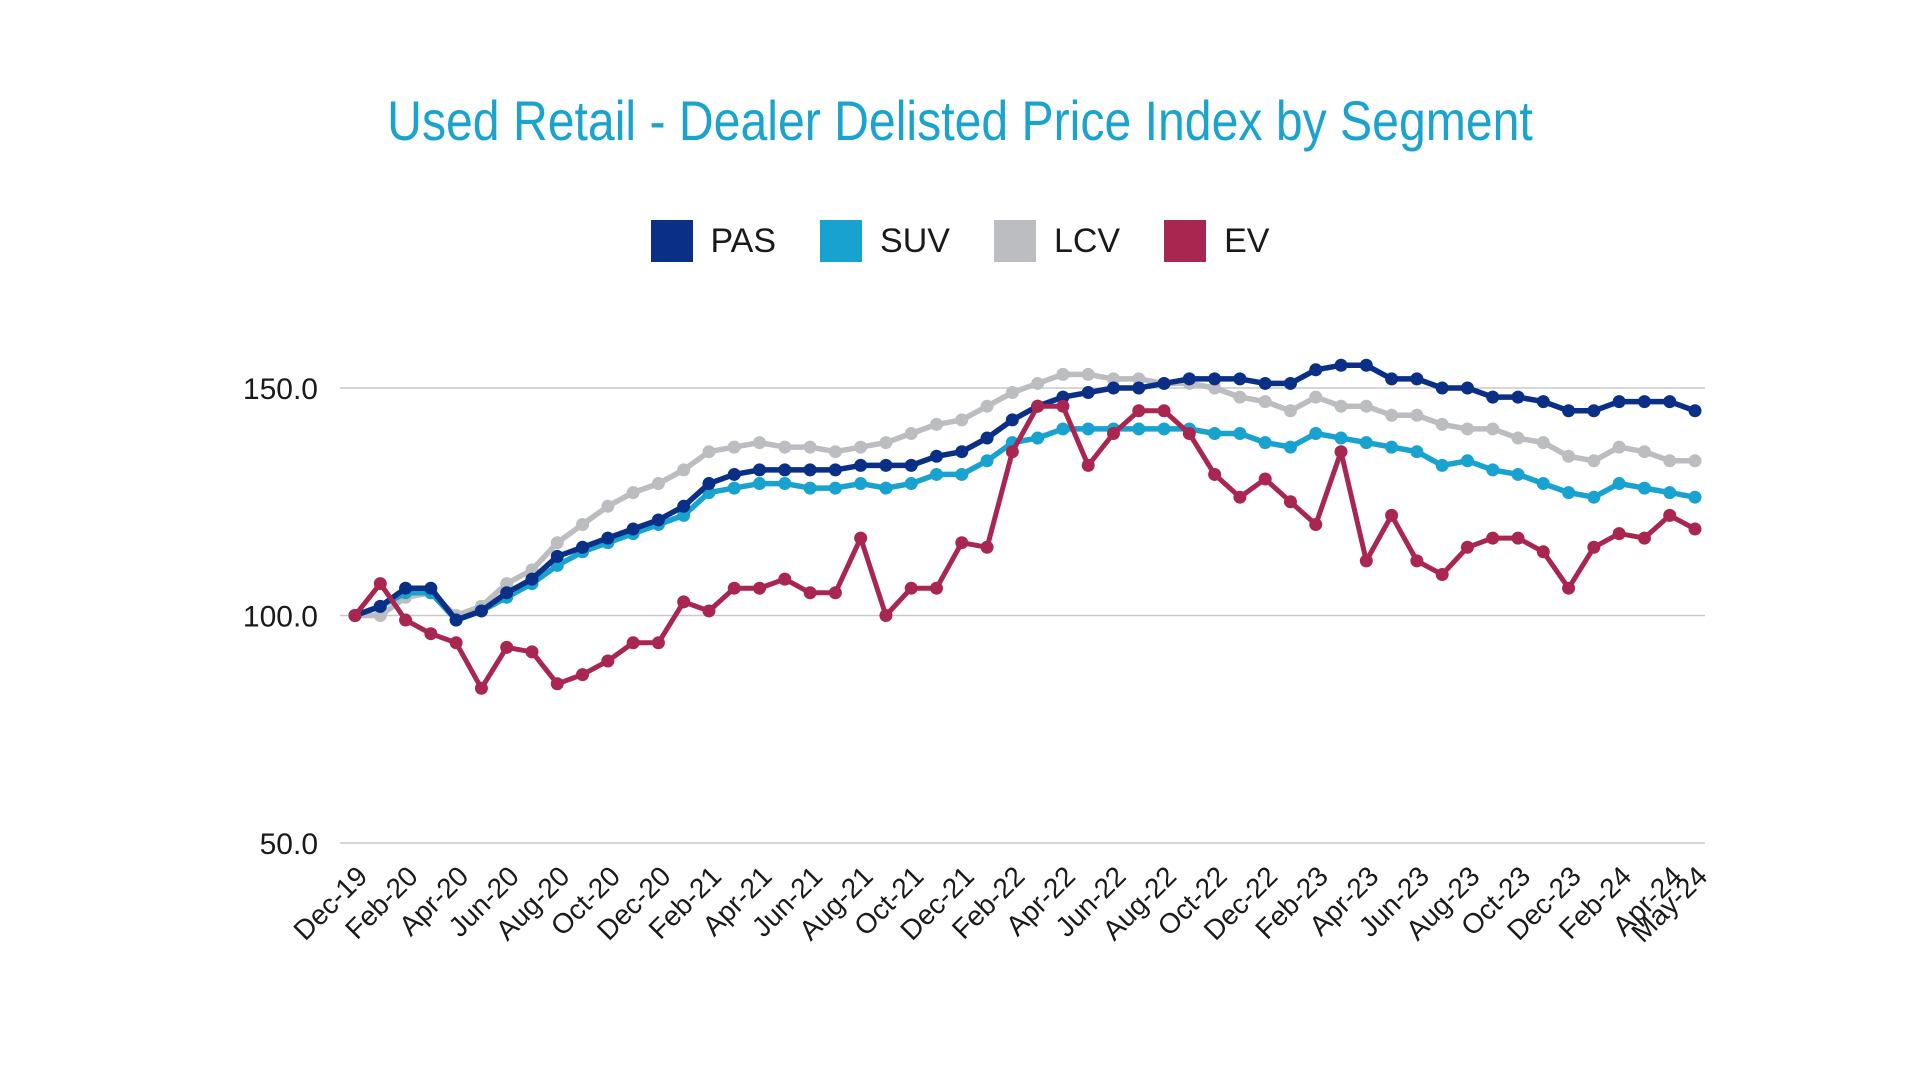  What do you see at coordinates (671, 241) in the screenshot?
I see `legend-swatch-pas` at bounding box center [671, 241].